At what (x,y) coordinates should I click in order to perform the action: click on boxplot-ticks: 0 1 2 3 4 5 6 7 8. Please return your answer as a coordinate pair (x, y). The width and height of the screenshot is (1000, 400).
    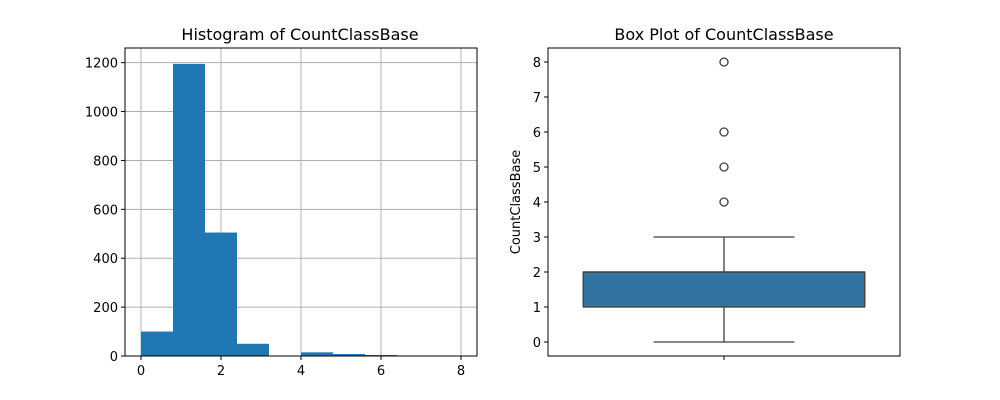
    Looking at the image, I should click on (629, 208).